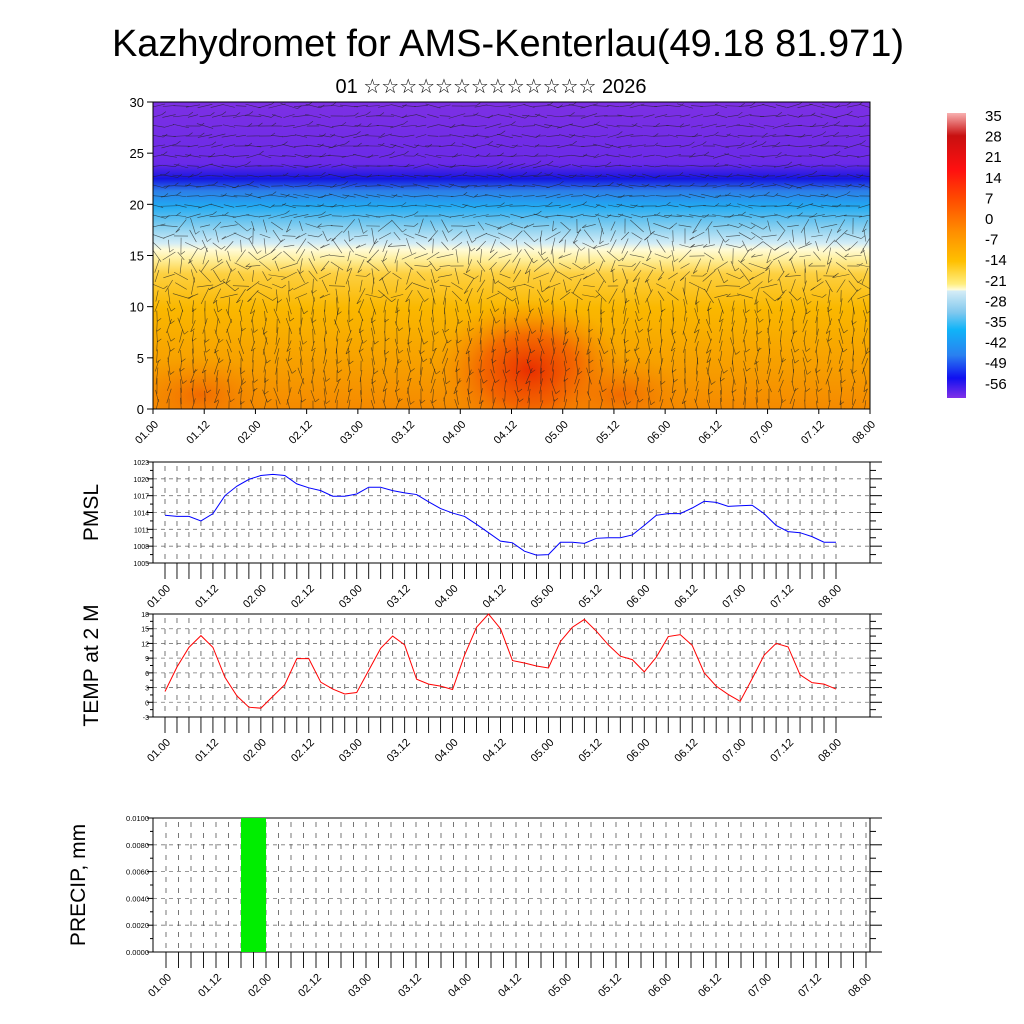 The height and width of the screenshot is (1024, 1024). I want to click on y-tick-label: 0, so click(147, 703).